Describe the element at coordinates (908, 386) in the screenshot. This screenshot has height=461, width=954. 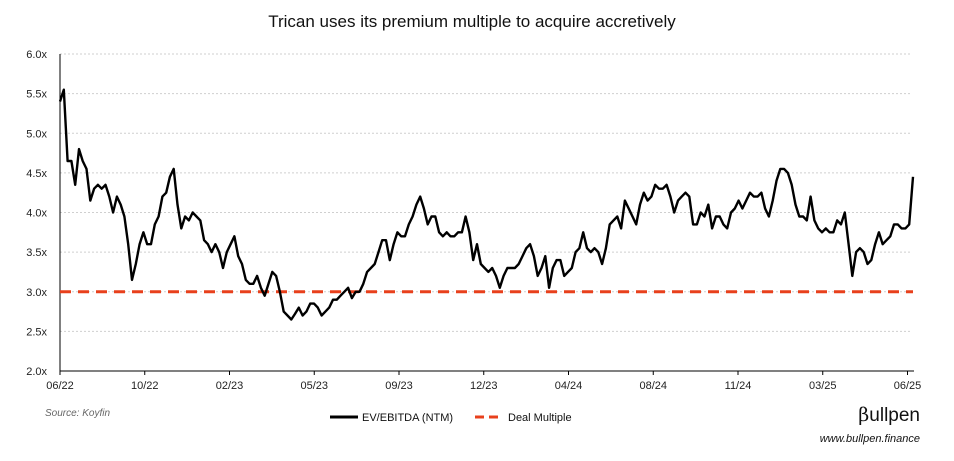
I see `x-tick-label: 06/25` at that location.